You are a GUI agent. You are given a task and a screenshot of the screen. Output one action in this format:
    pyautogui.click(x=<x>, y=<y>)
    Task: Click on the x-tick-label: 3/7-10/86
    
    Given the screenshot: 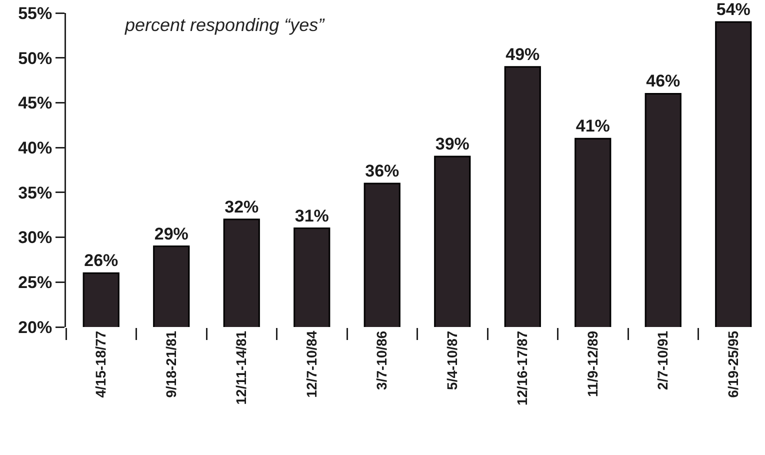 What is the action you would take?
    pyautogui.click(x=382, y=360)
    